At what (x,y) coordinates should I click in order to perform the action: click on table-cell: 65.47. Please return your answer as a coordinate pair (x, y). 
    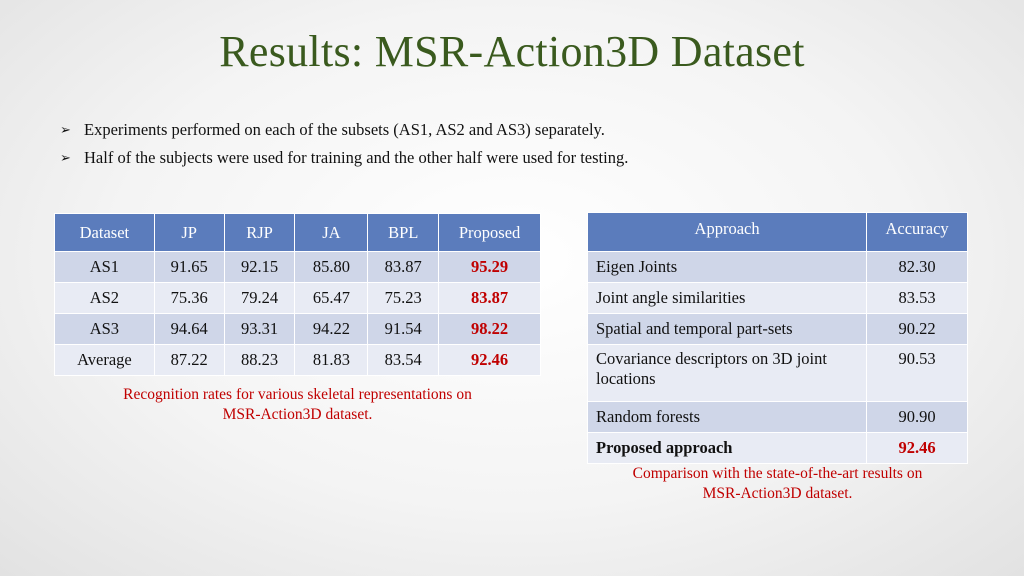
    Looking at the image, I should click on (331, 298).